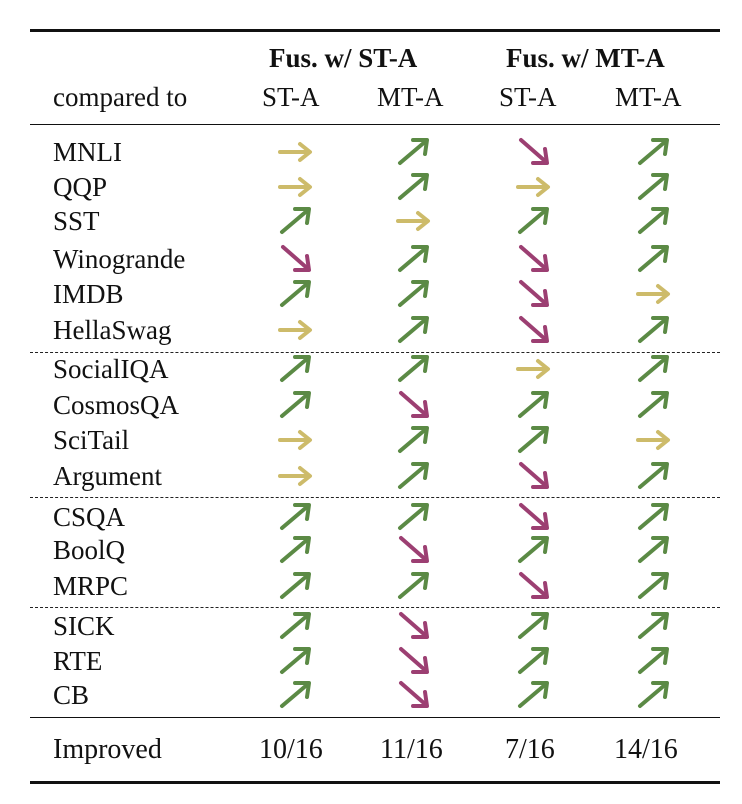  What do you see at coordinates (646, 749) in the screenshot?
I see `improved-count: 14/16` at bounding box center [646, 749].